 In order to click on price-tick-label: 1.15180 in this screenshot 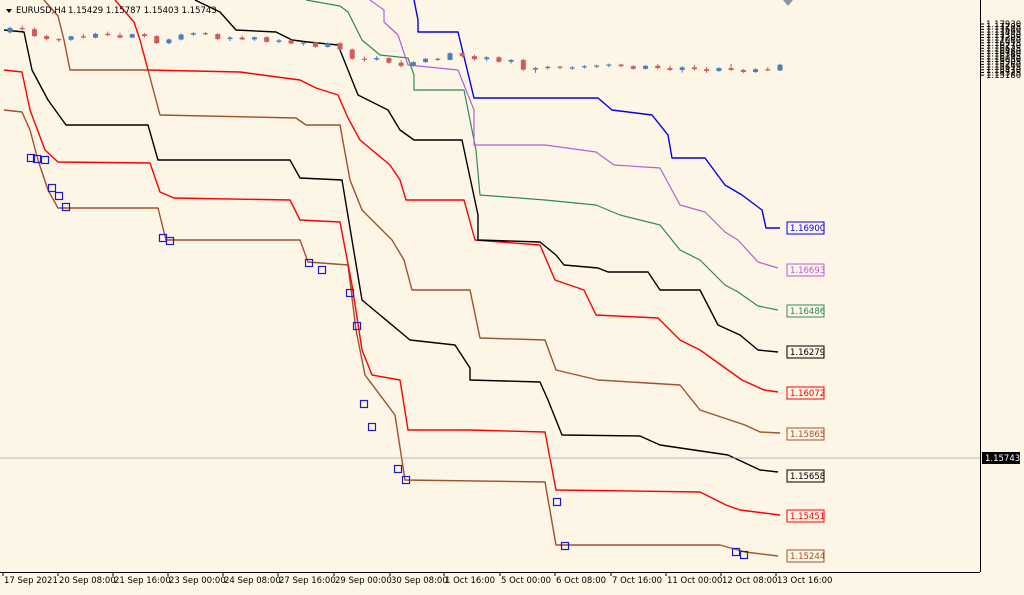, I will do `click(1003, 76)`.